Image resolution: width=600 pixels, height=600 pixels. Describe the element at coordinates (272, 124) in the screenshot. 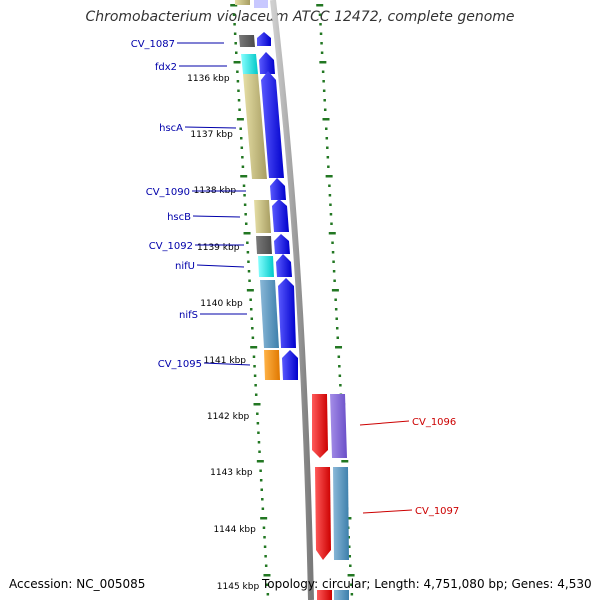

I see `gene-arrow-hsca` at that location.